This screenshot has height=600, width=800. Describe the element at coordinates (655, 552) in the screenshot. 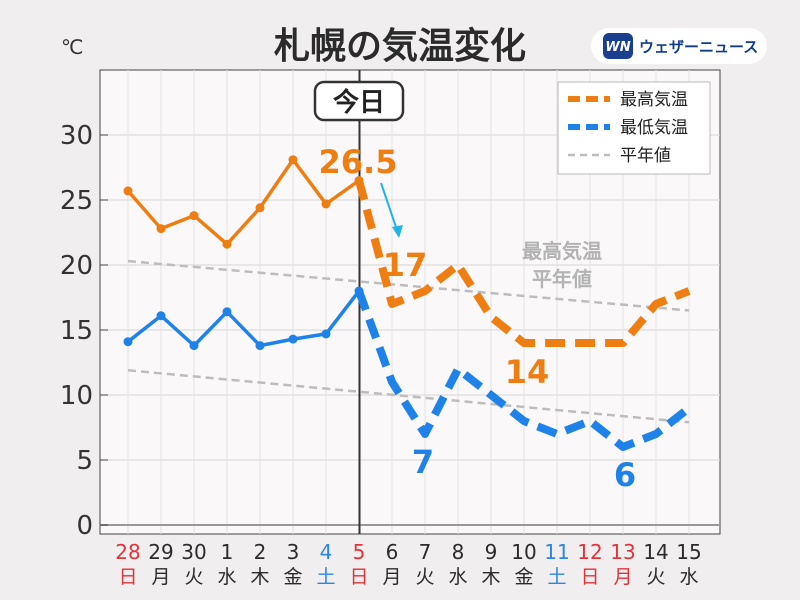

I see `x-tick-day-16: 14` at that location.